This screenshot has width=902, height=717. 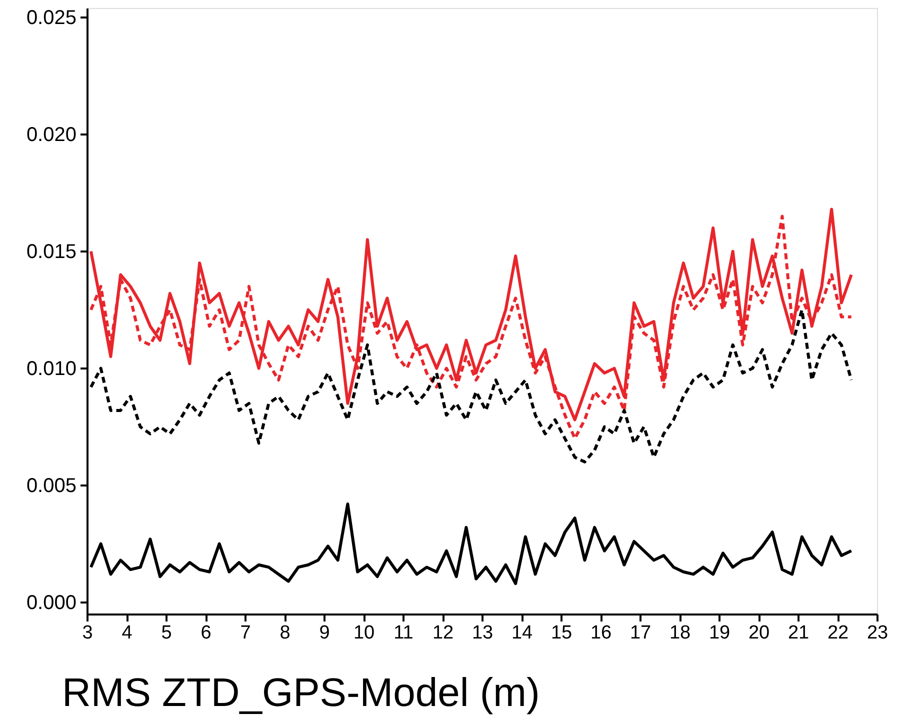 I want to click on x-tick-label: 12, so click(x=443, y=633).